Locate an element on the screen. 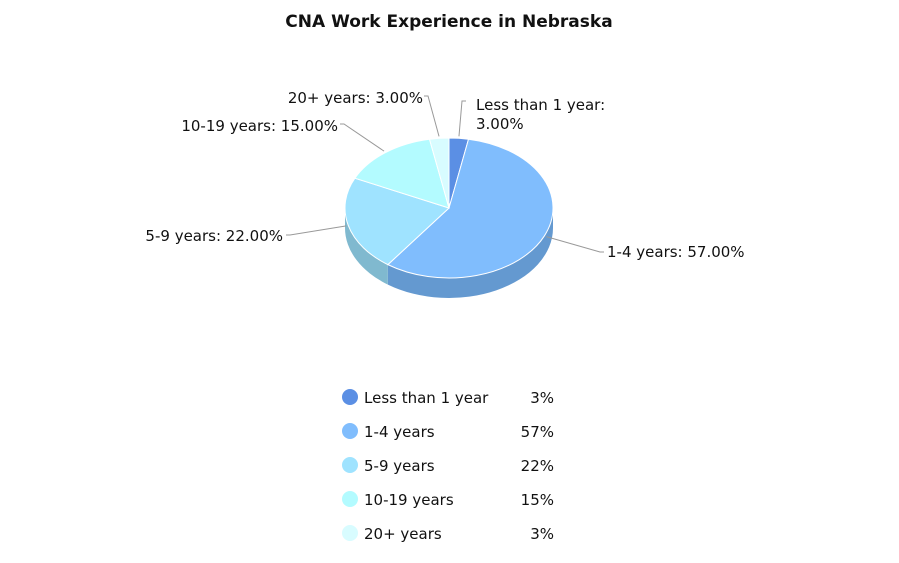  legend-marker-1-4-years is located at coordinates (350, 431).